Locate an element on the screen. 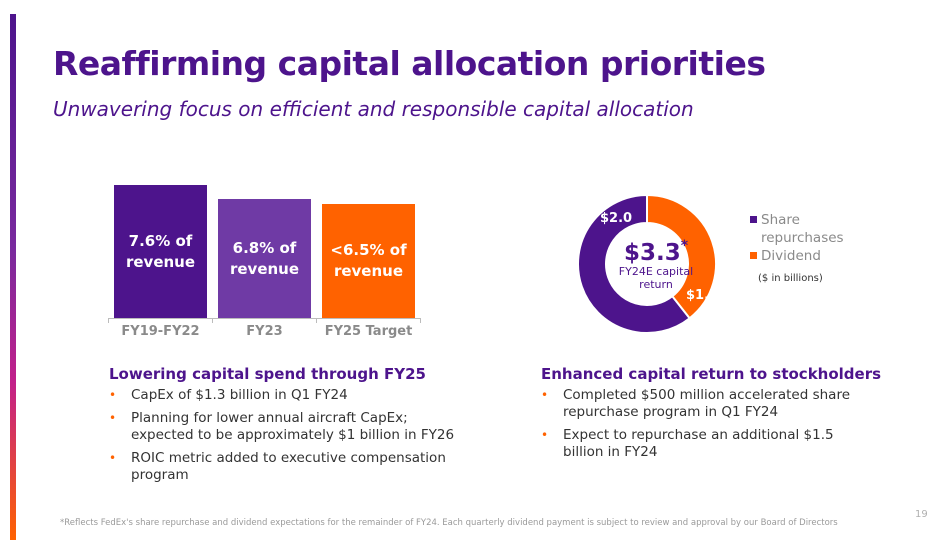 Image resolution: width=948 pixels, height=548 pixels. x-tick-label: FY23 is located at coordinates (264, 331).